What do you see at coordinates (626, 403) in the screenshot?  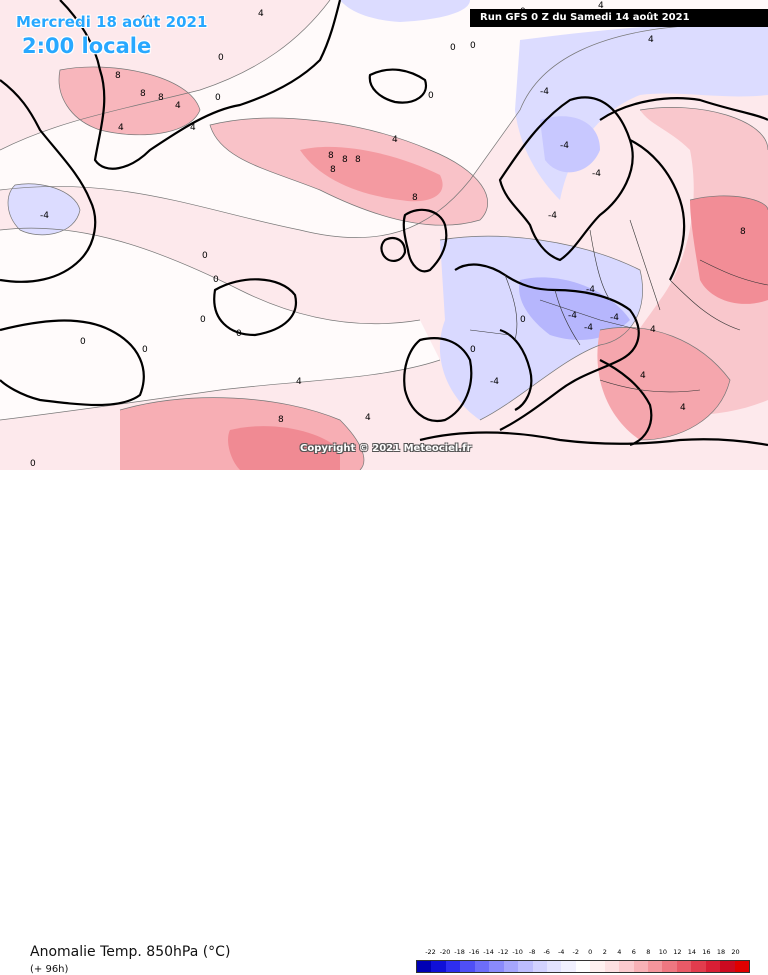 I see `coast-balkans` at bounding box center [626, 403].